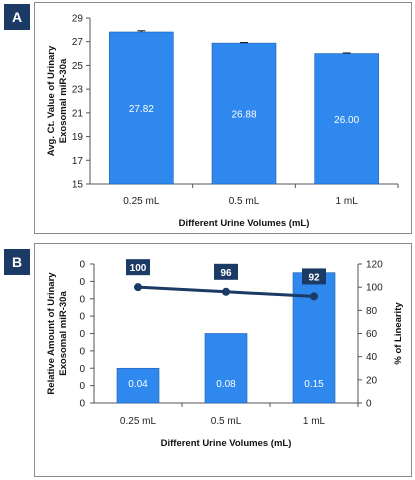 The height and width of the screenshot is (480, 415). I want to click on panel-b-right-tick-label: 20, so click(372, 380).